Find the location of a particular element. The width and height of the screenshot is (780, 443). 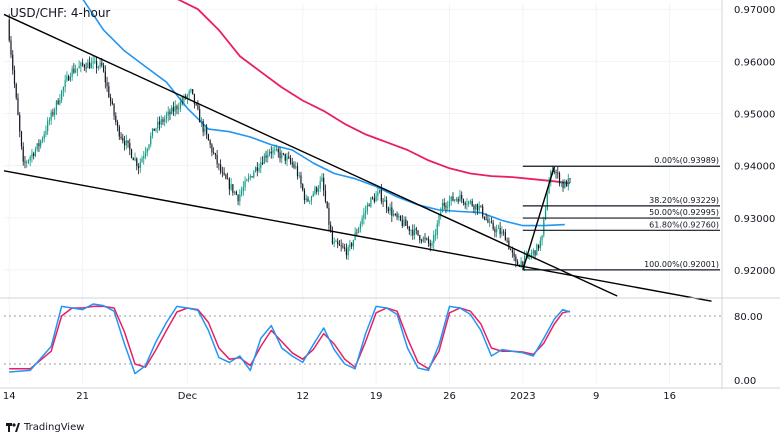

stochastic-axis: 80.00 0.00 is located at coordinates (748, 349).